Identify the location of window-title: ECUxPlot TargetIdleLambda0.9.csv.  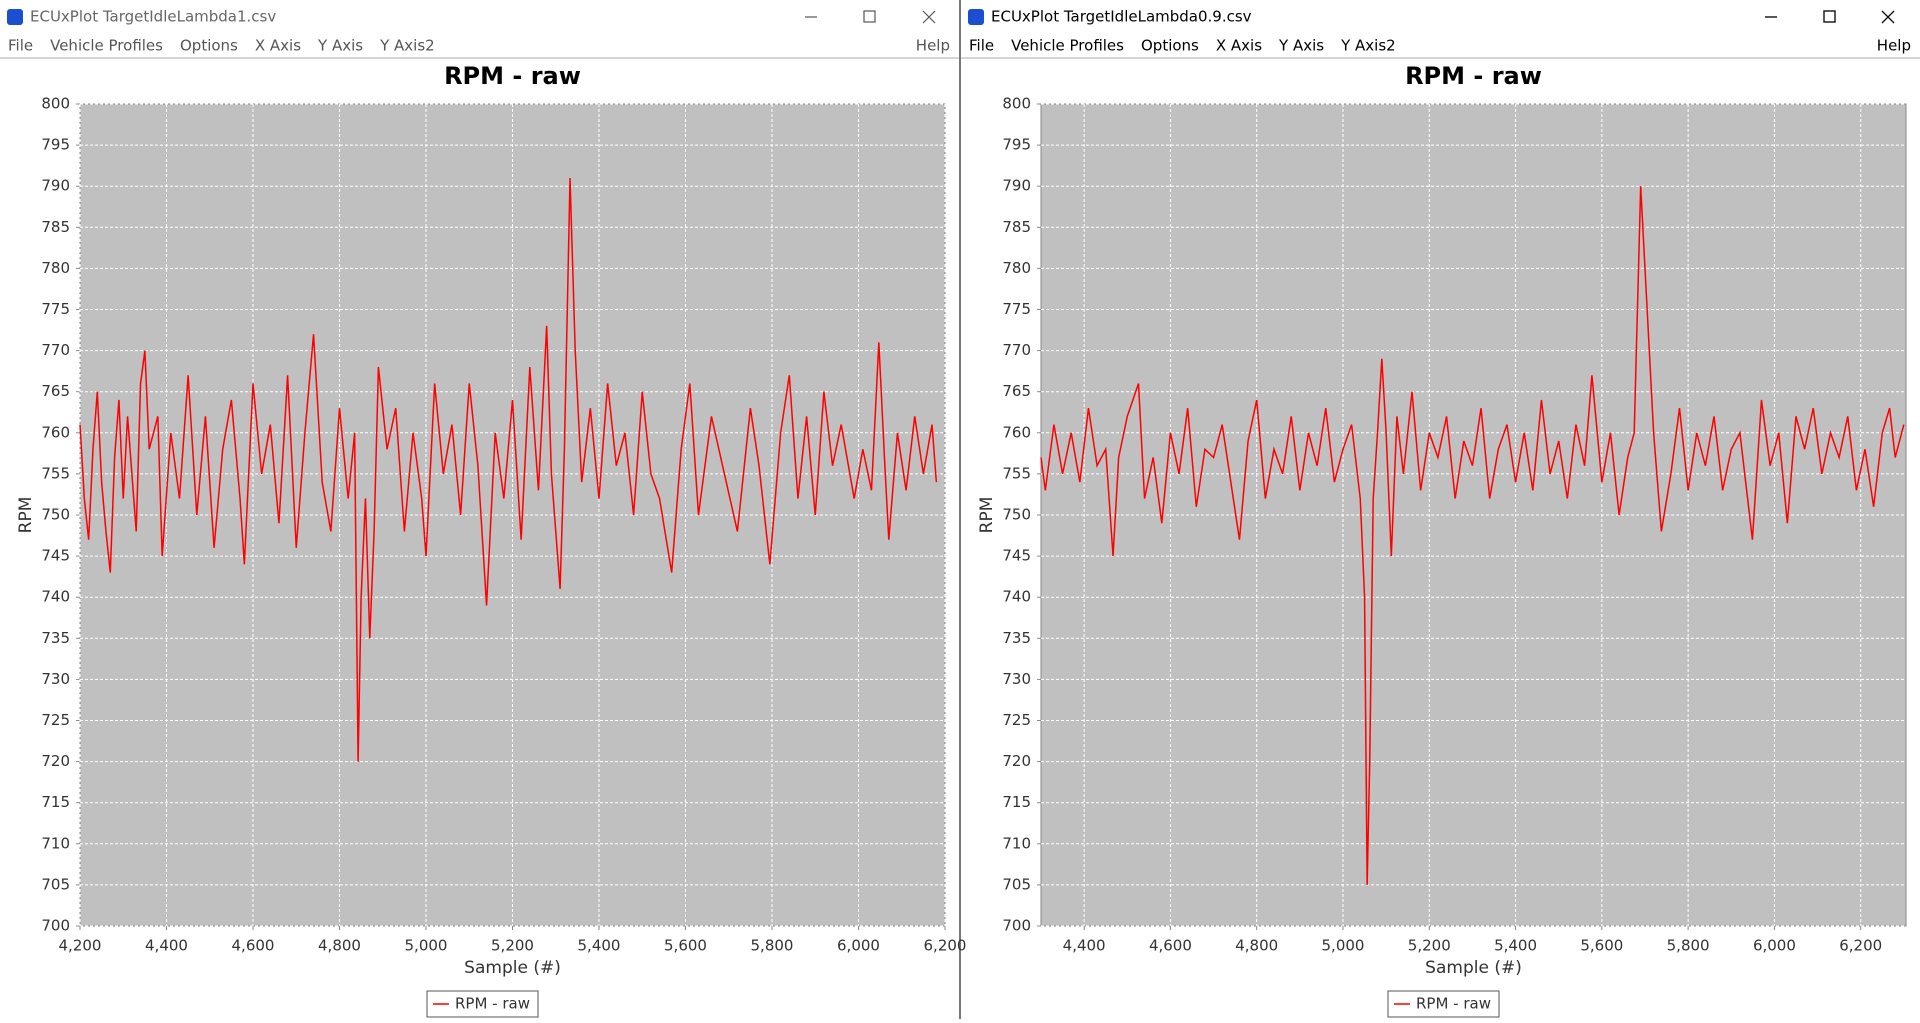
(1121, 17).